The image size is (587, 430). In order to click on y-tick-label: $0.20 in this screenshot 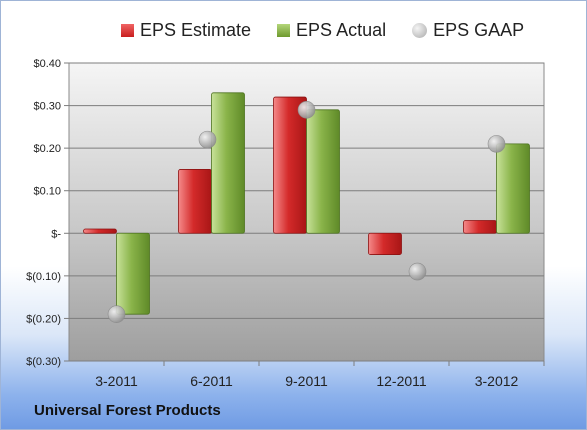, I will do `click(47, 149)`.